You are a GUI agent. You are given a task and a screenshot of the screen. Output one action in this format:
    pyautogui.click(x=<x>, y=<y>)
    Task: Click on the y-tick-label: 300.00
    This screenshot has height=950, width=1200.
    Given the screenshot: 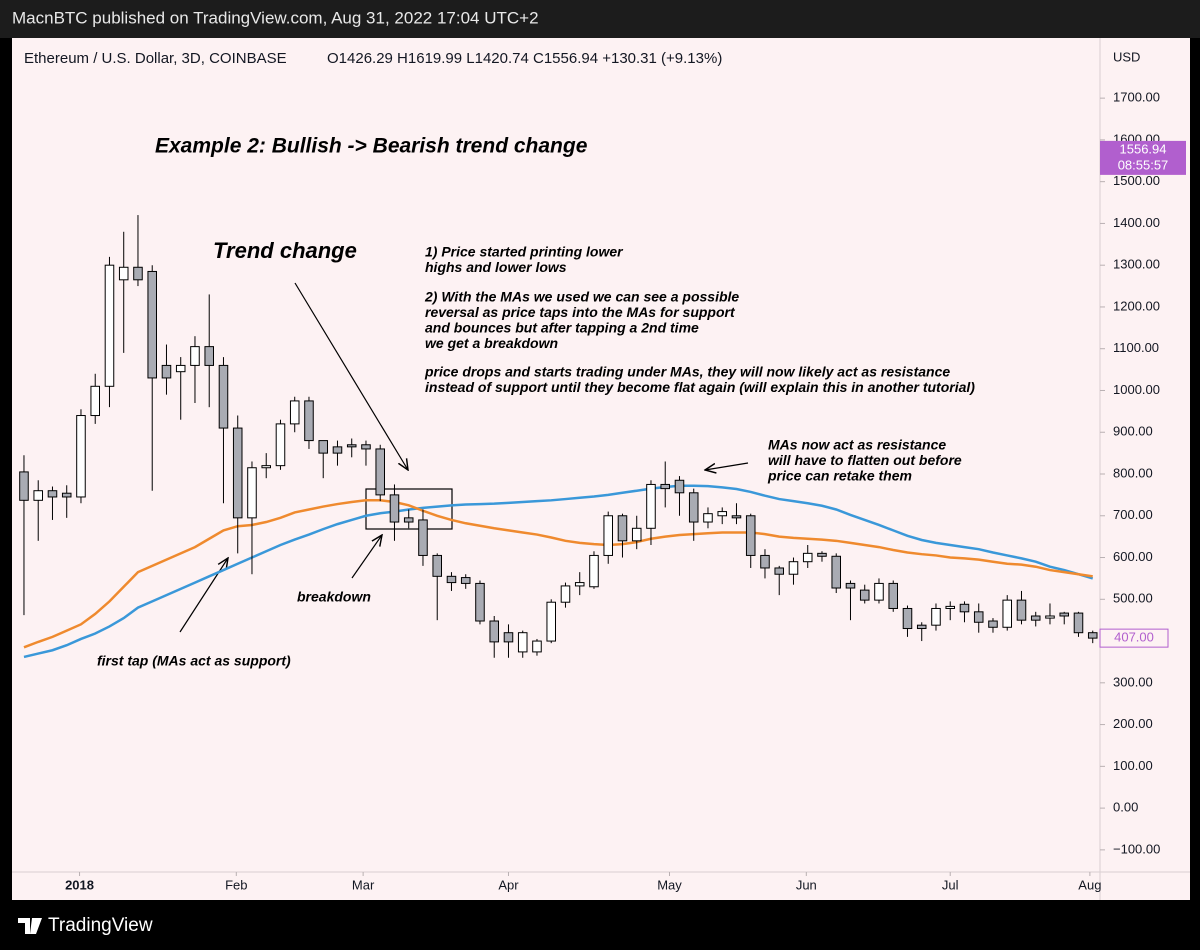 What is the action you would take?
    pyautogui.click(x=1133, y=681)
    